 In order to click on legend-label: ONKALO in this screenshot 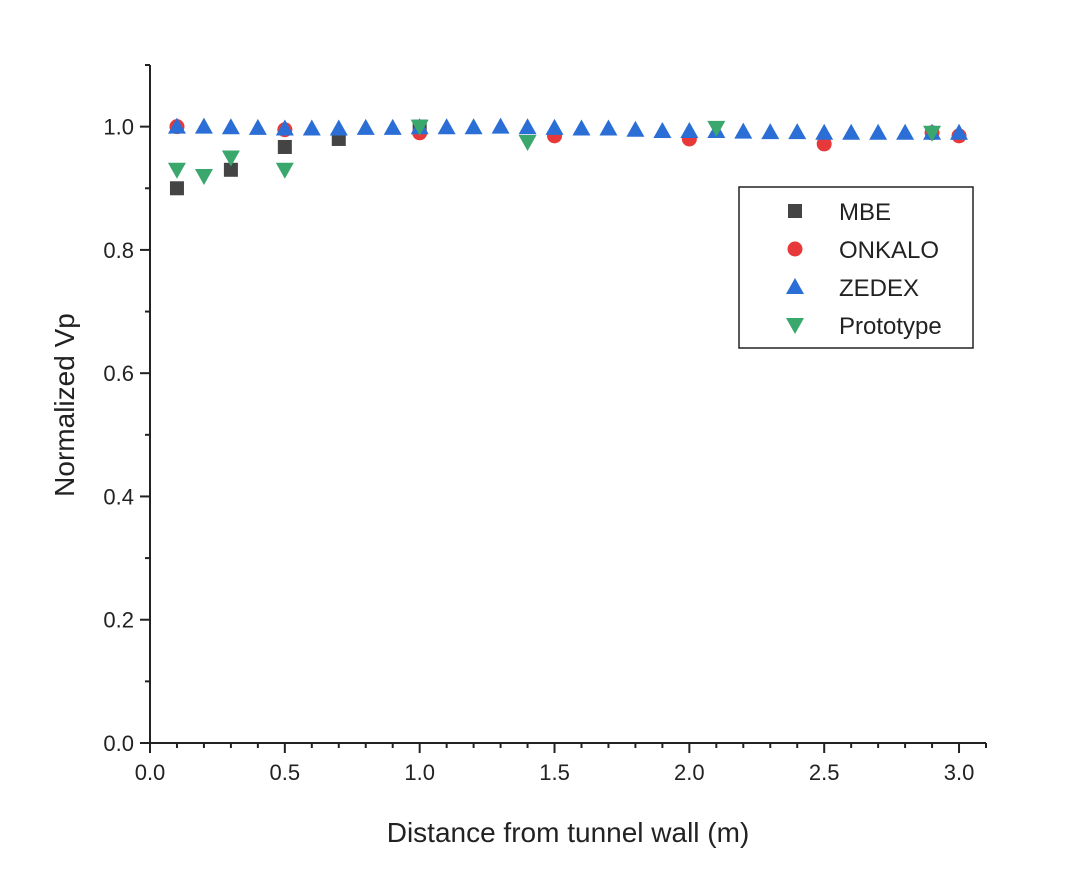, I will do `click(889, 250)`.